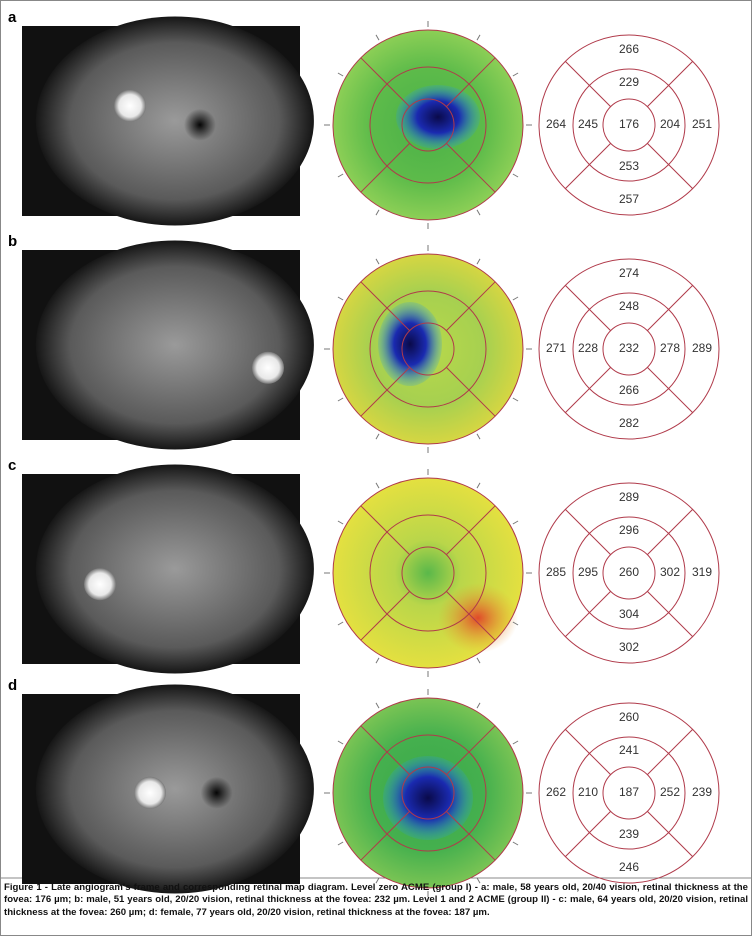 This screenshot has width=752, height=936. What do you see at coordinates (629, 647) in the screenshot?
I see `thickness-value: 302` at bounding box center [629, 647].